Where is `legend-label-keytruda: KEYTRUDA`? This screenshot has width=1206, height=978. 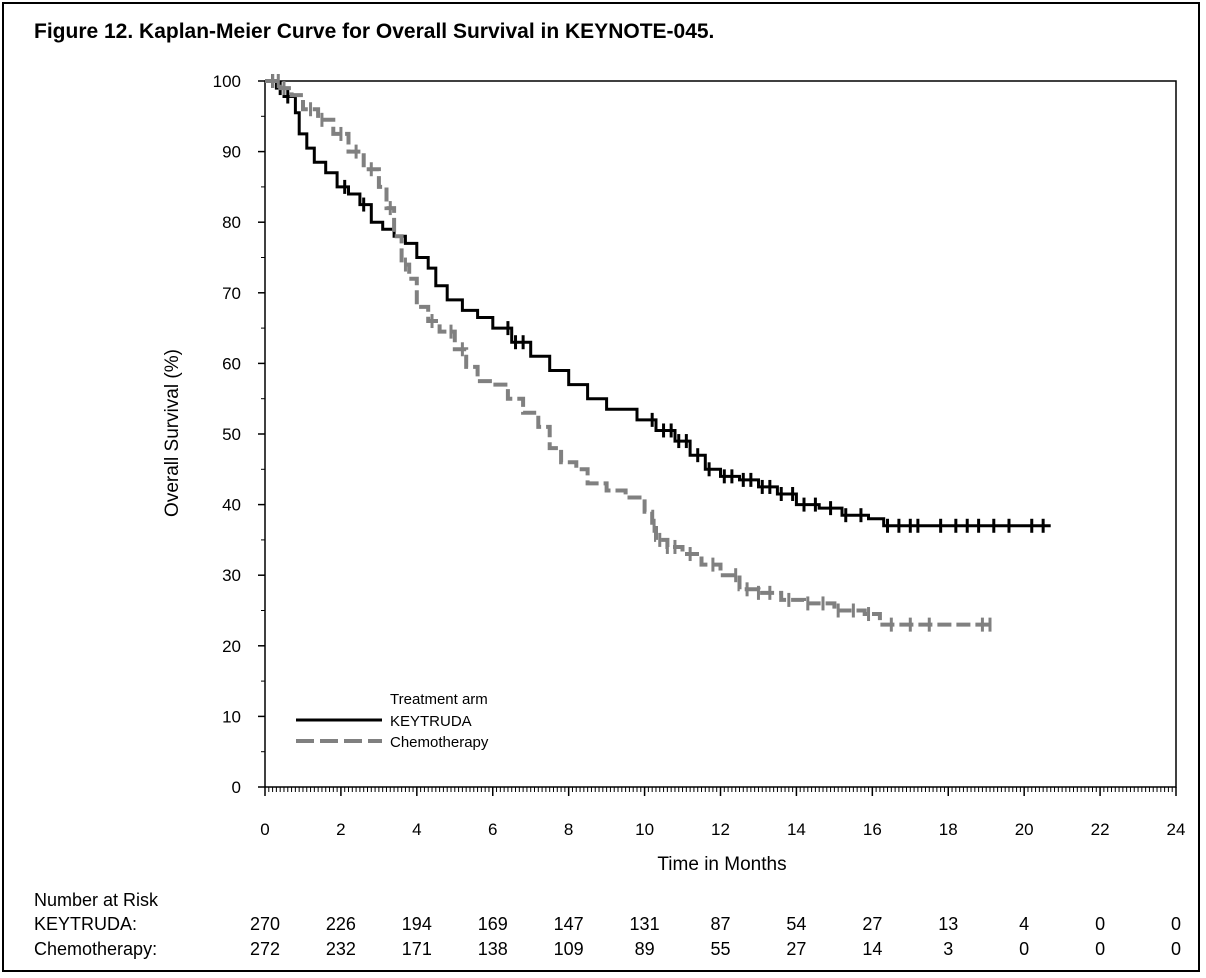
legend-label-keytruda: KEYTRUDA is located at coordinates (431, 721).